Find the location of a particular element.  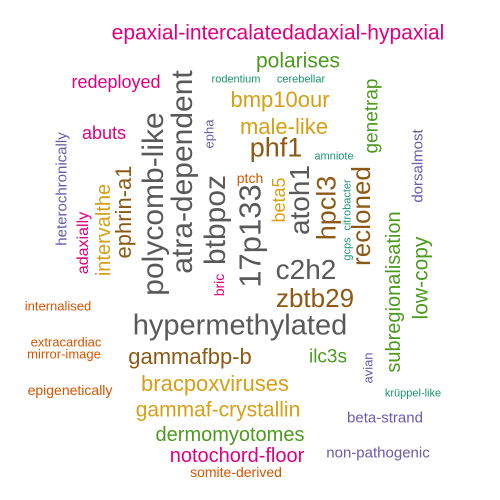

word: cerebellar is located at coordinates (301, 79).